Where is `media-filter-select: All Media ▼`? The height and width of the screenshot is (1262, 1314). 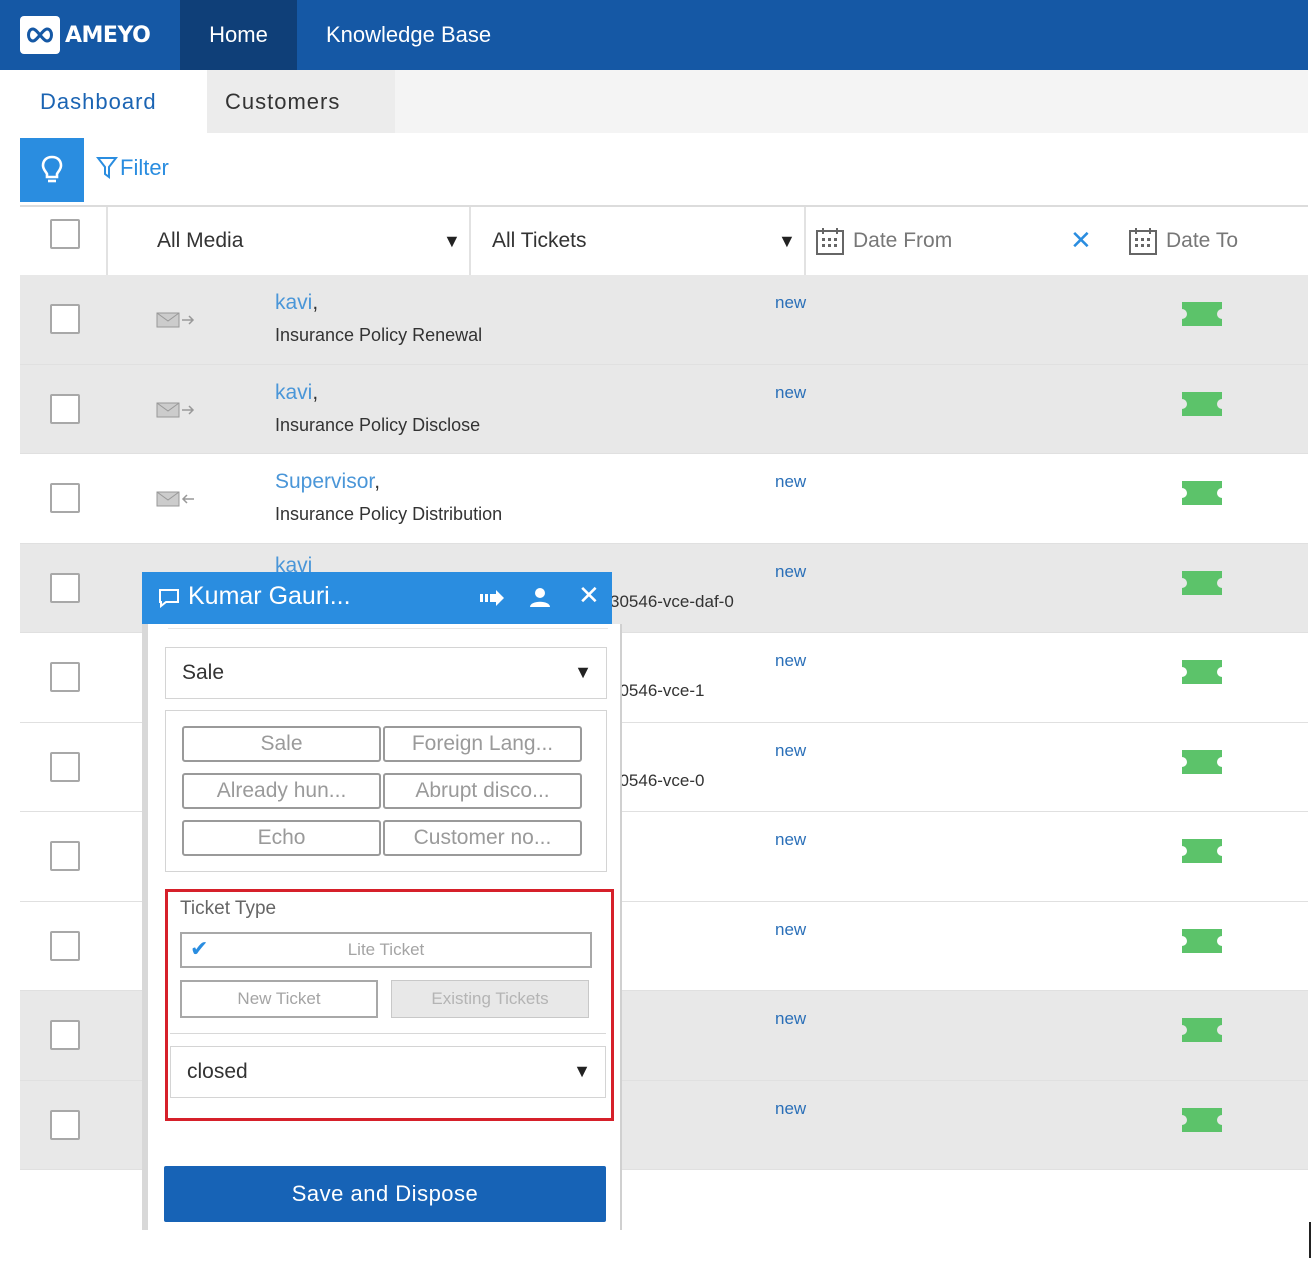 media-filter-select: All Media ▼ is located at coordinates (312, 241).